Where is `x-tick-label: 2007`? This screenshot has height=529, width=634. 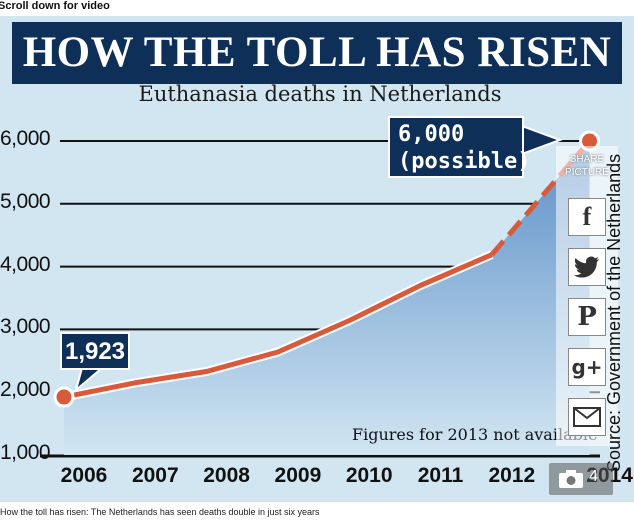 x-tick-label: 2007 is located at coordinates (155, 475).